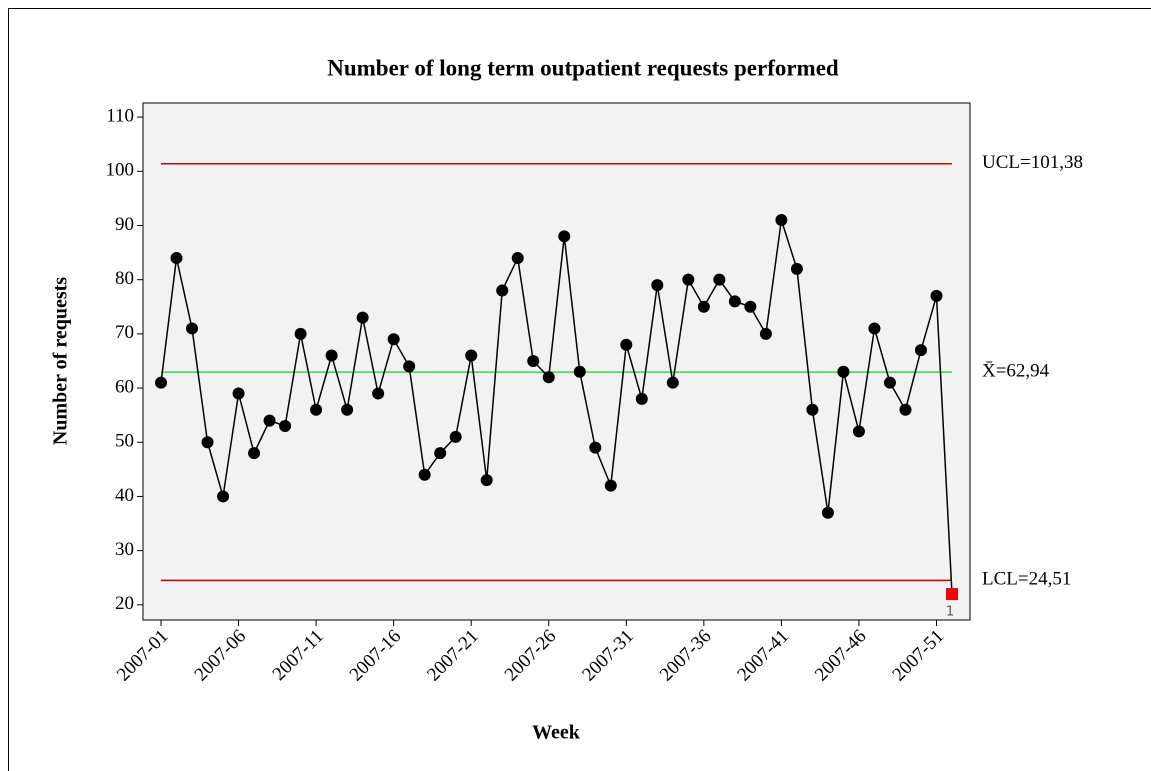 The height and width of the screenshot is (771, 1151). I want to click on y-tick-label: 70, so click(124, 332).